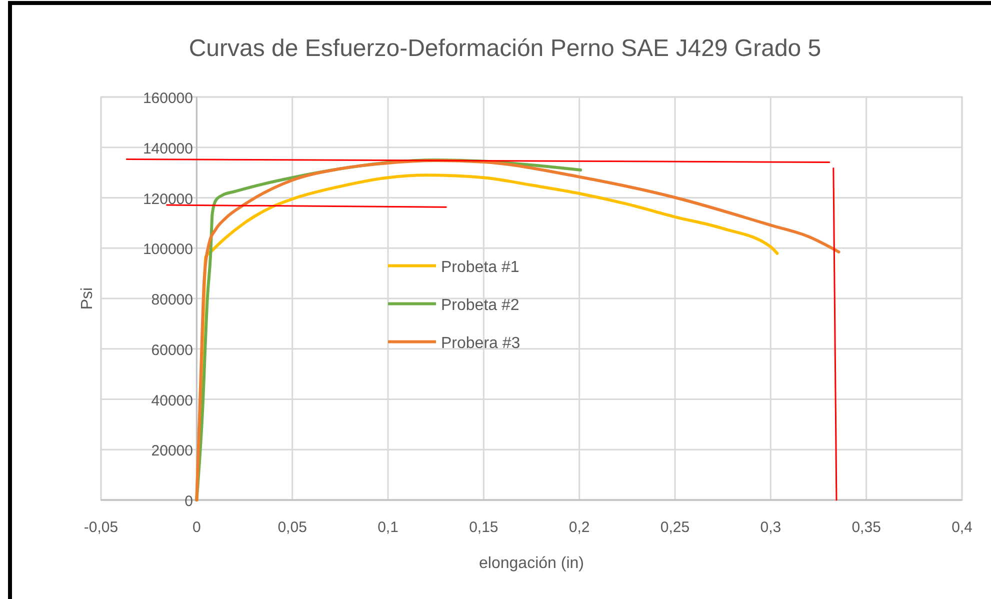  I want to click on legend-label: Probeta #1, so click(480, 267).